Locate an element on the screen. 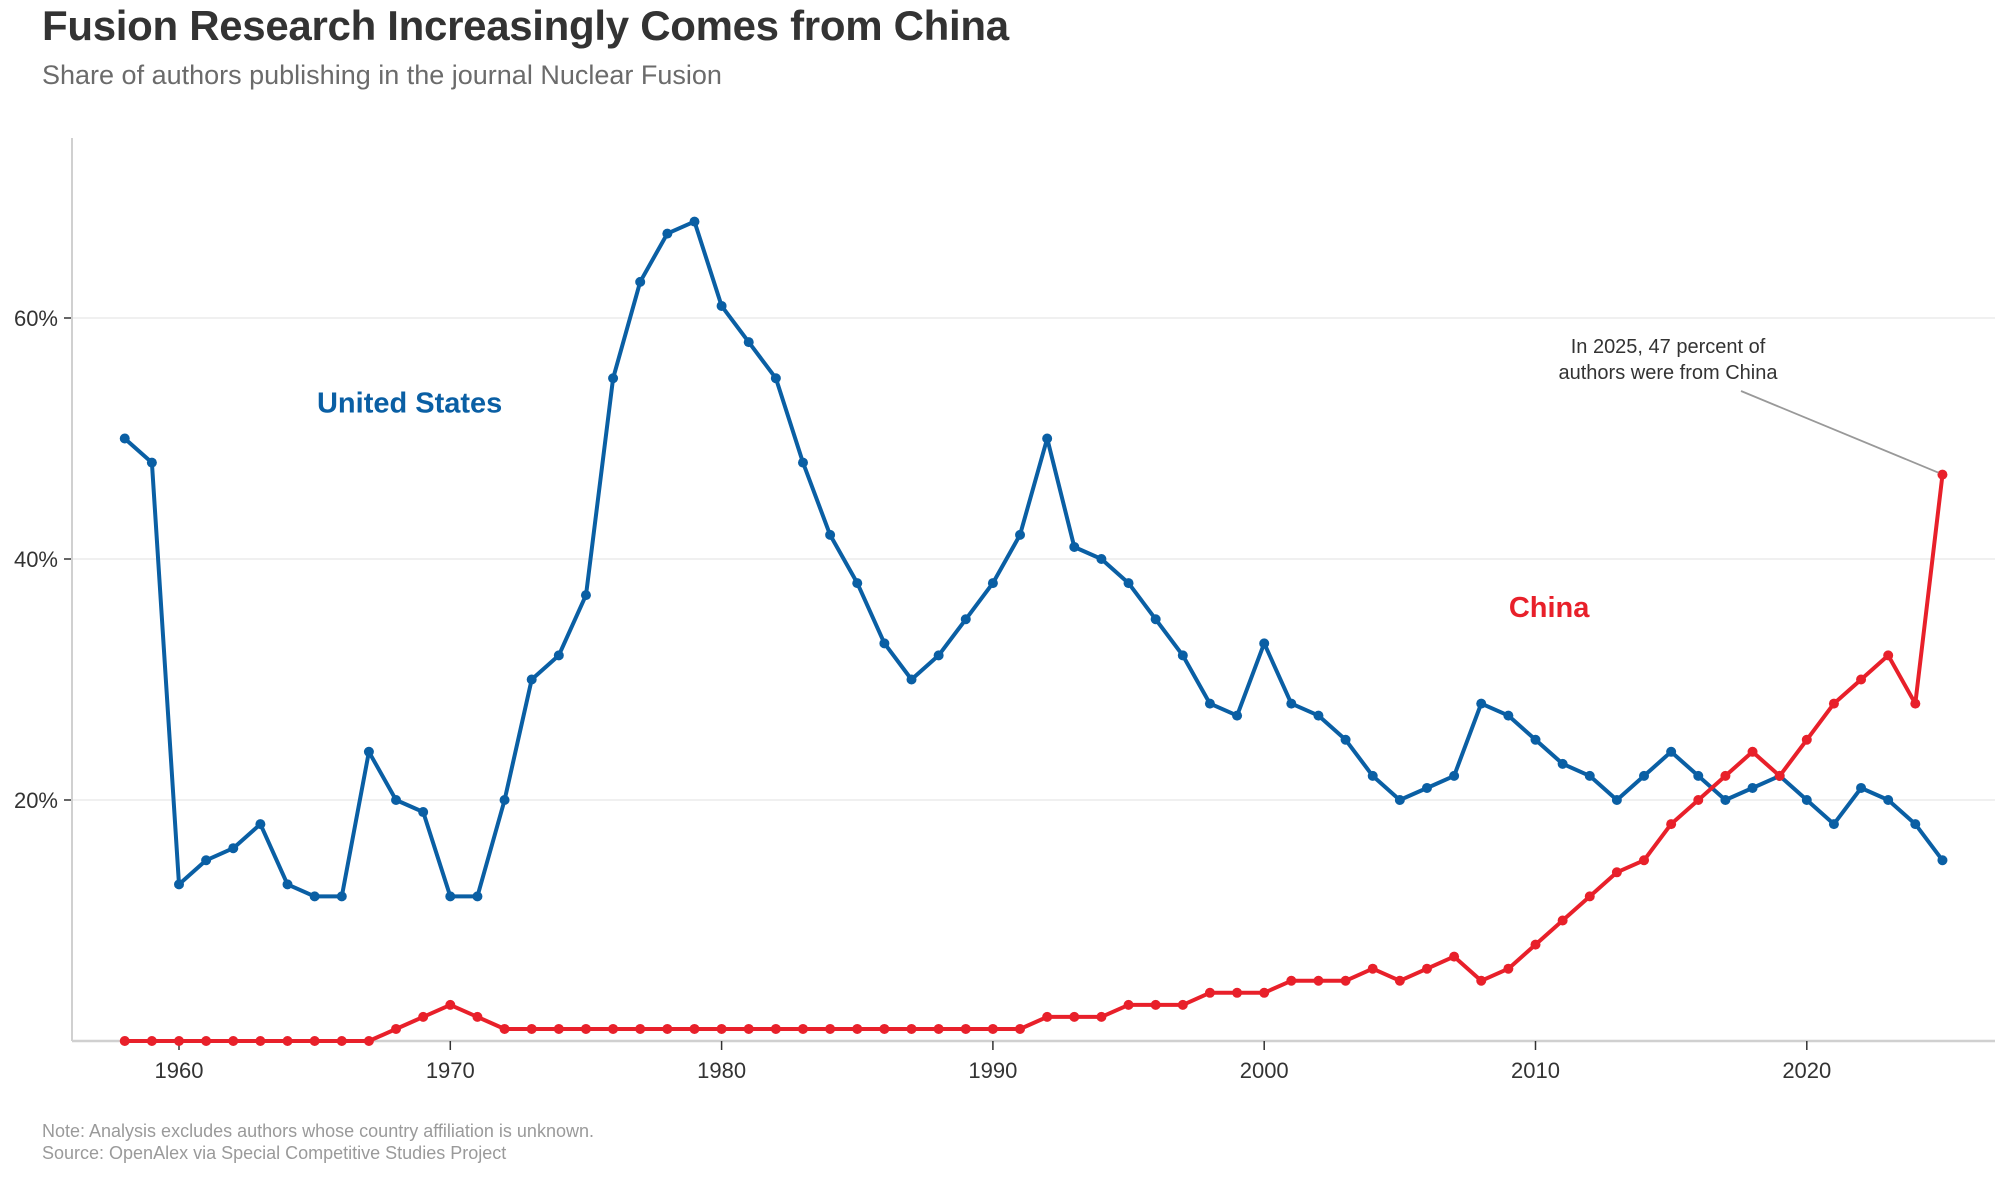 This screenshot has width=1999, height=1178. series-label-united-states: United States is located at coordinates (409, 403).